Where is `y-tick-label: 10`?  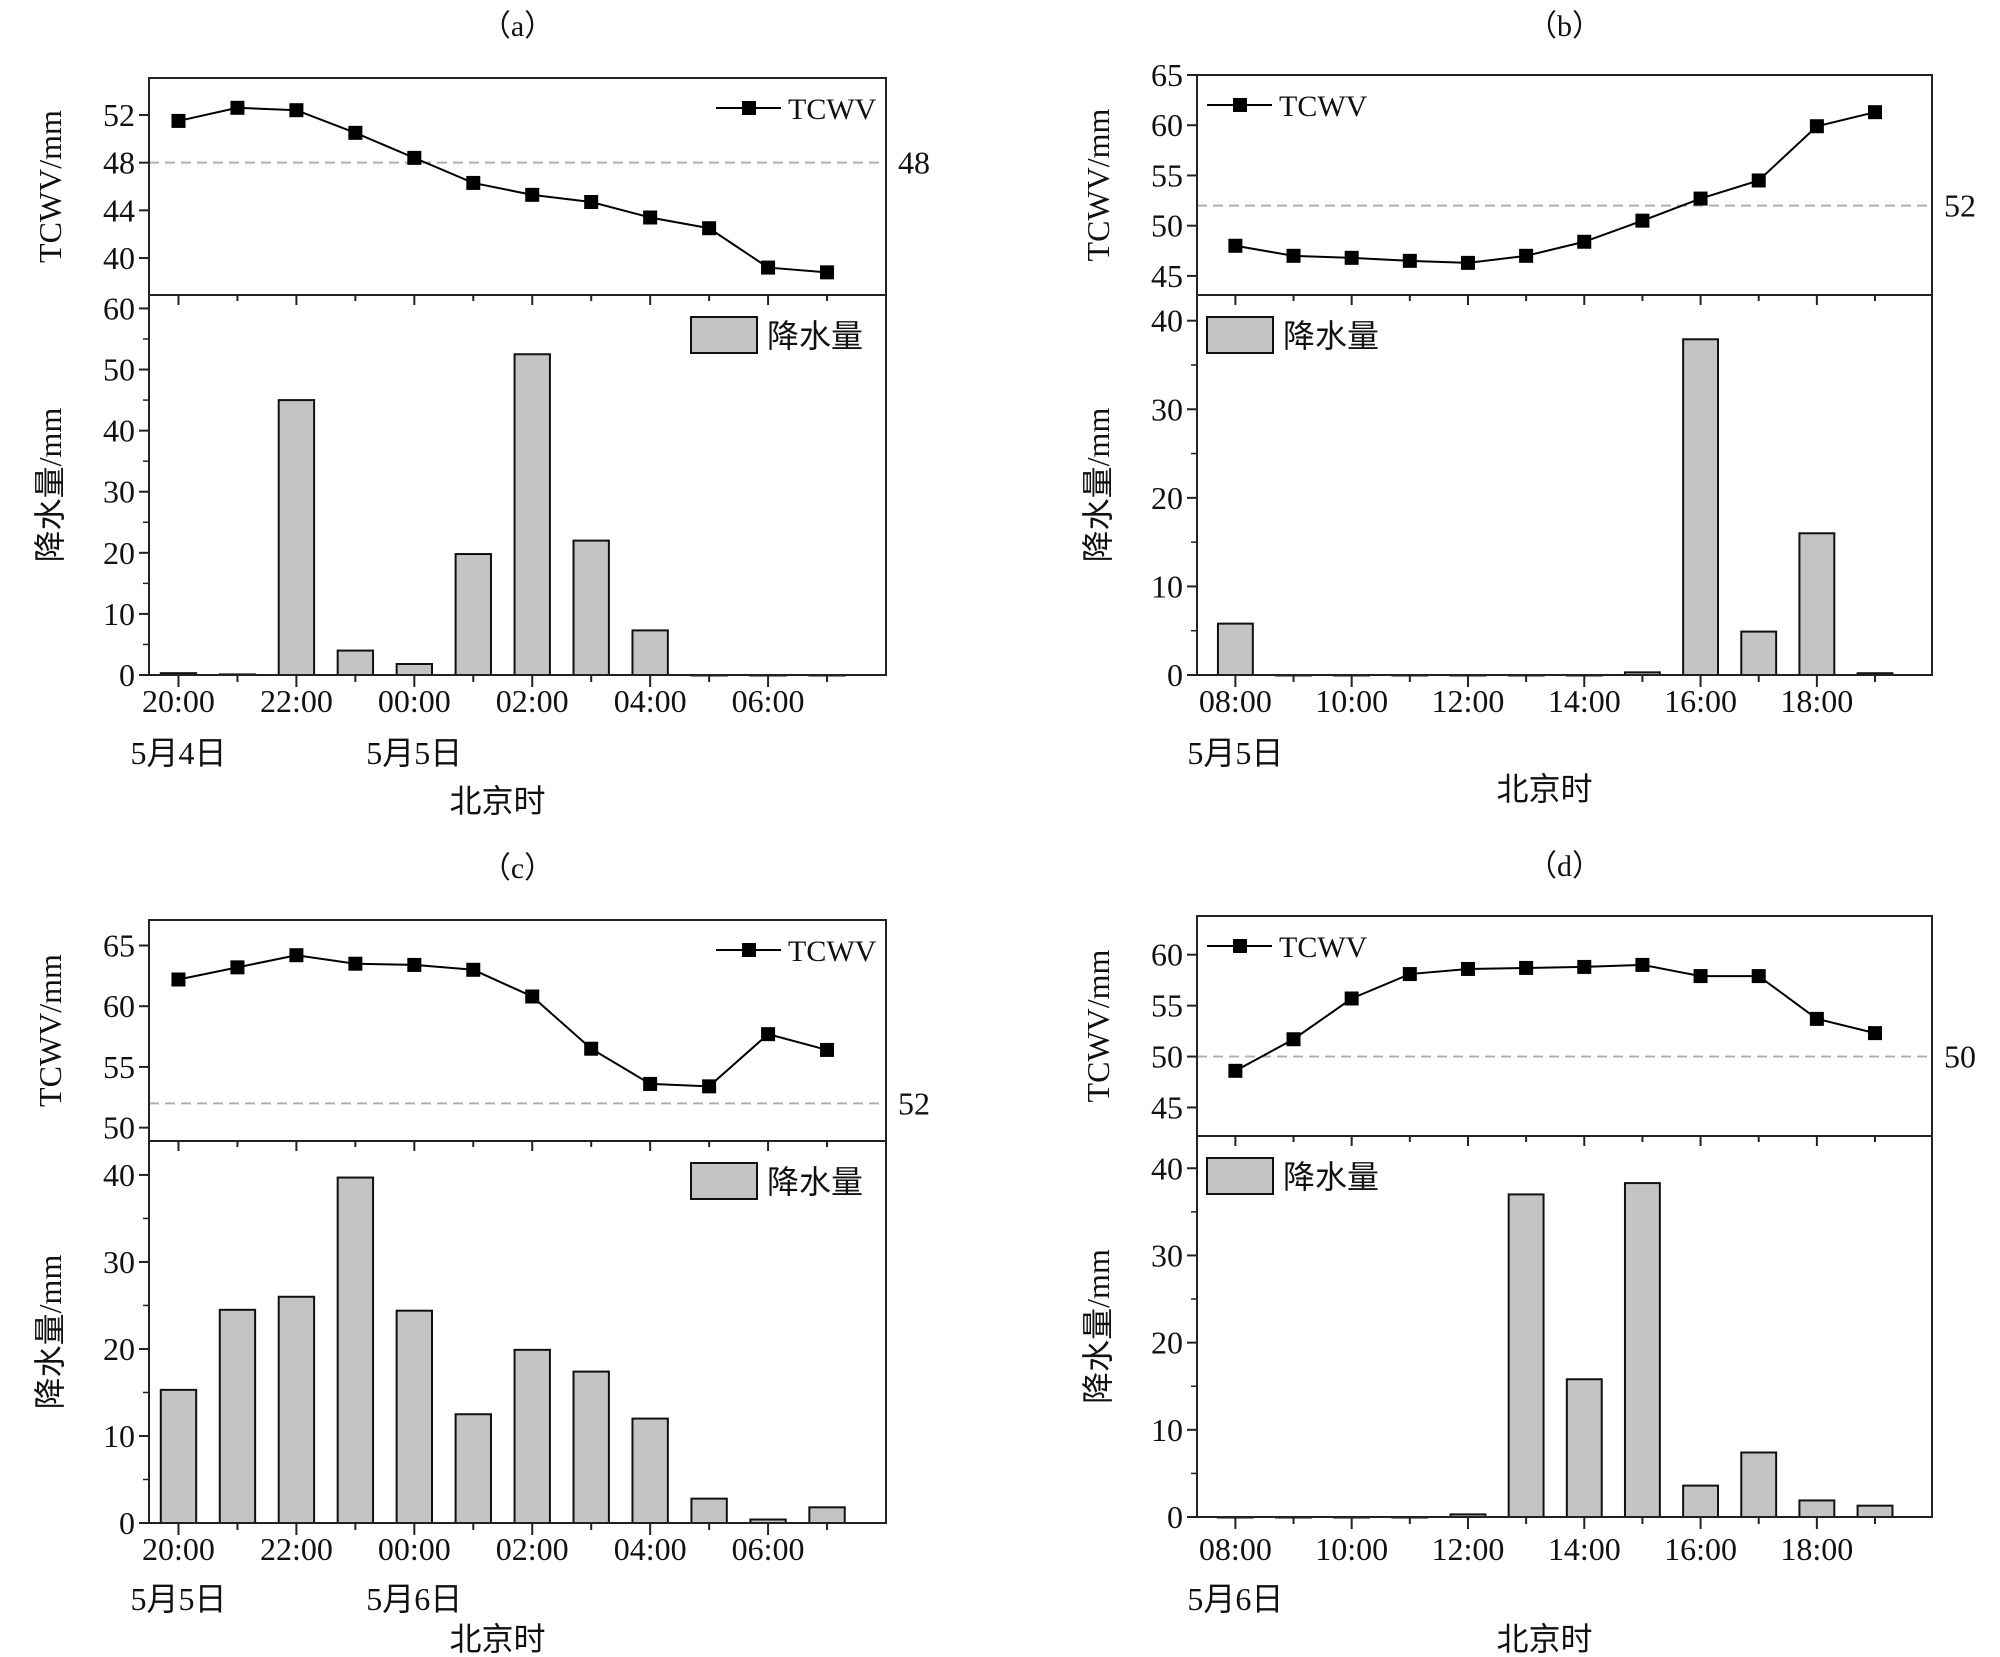 y-tick-label: 10 is located at coordinates (119, 1436).